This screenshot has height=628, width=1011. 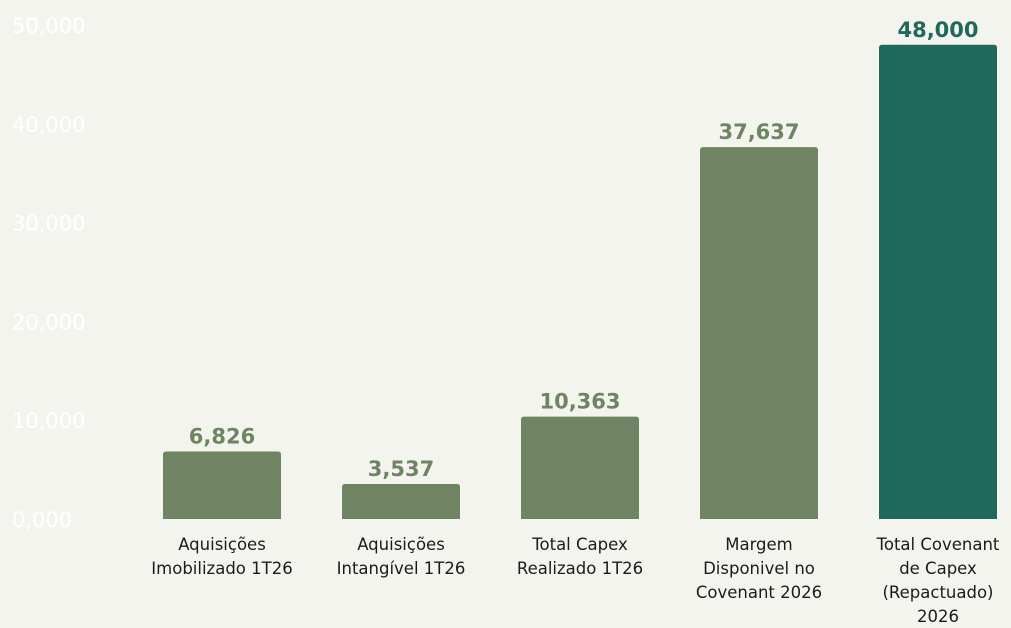 I want to click on category-label: 2026, so click(x=938, y=616).